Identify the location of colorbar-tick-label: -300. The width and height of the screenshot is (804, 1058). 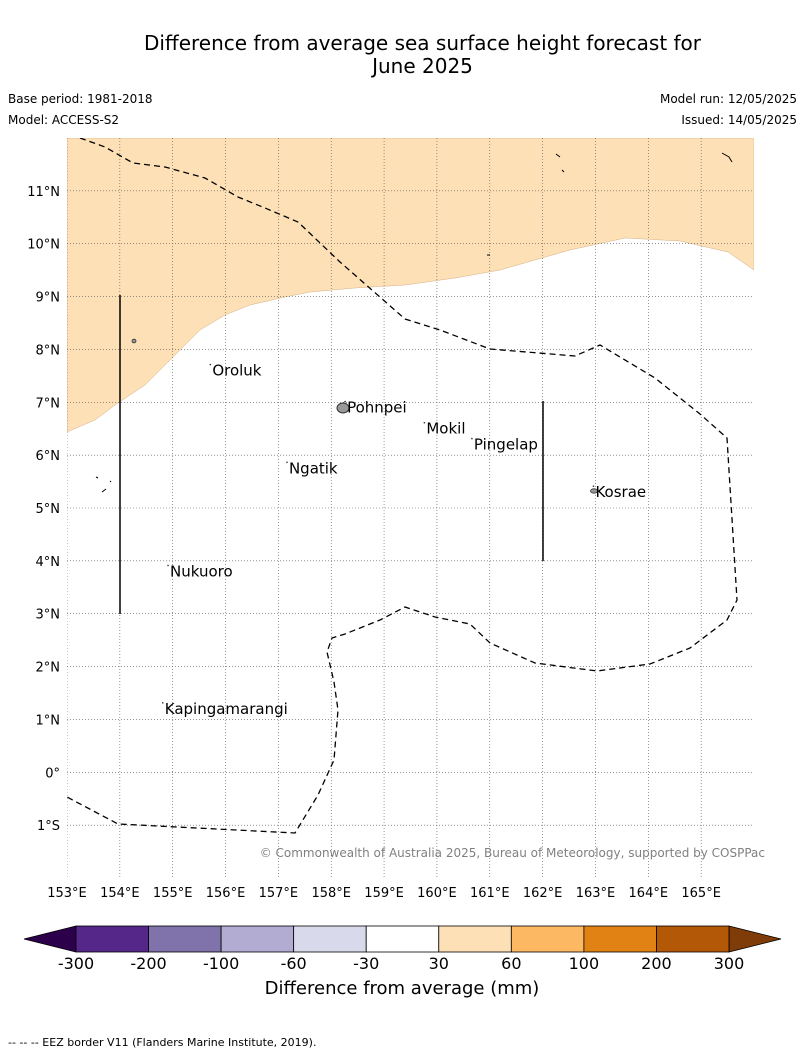
(76, 963).